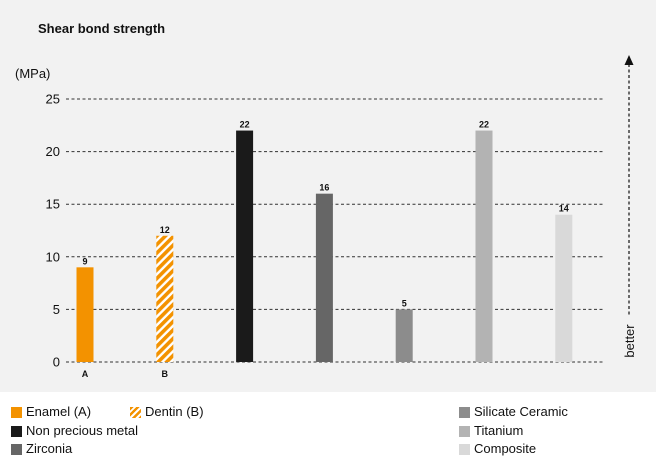 Image resolution: width=668 pixels, height=459 pixels. I want to click on bar-titanium, so click(484, 246).